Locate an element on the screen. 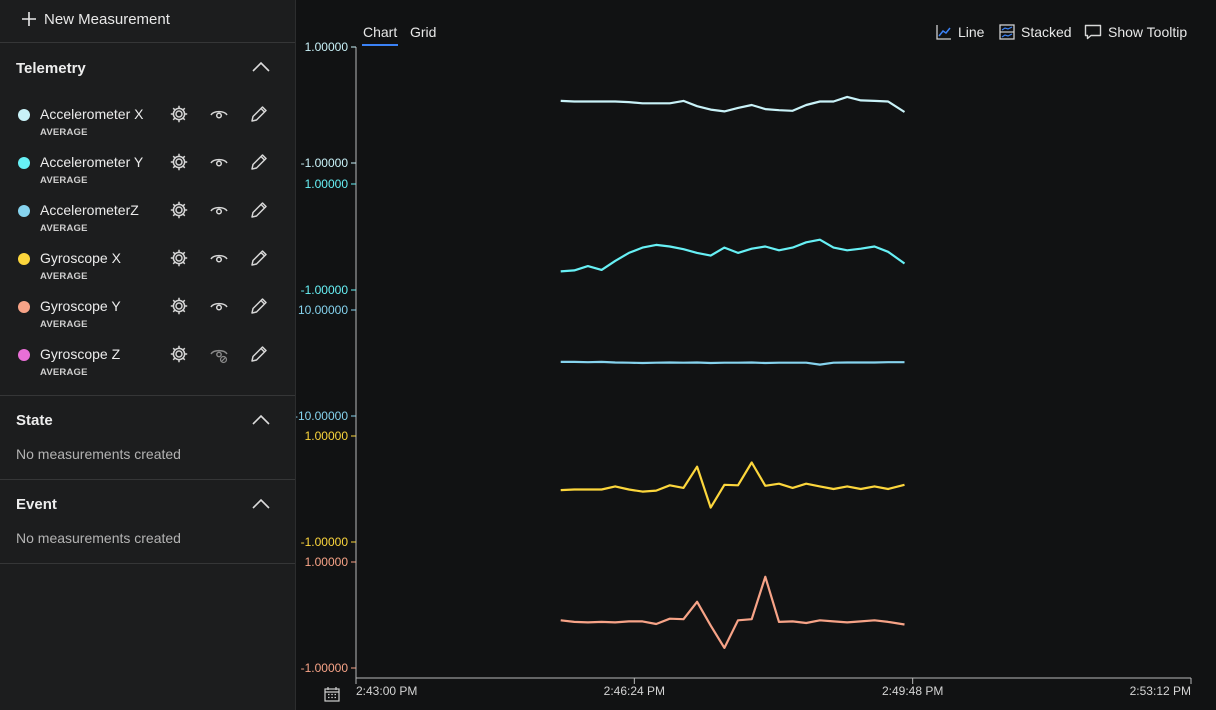  new-measurement-label: New Measurement is located at coordinates (107, 19).